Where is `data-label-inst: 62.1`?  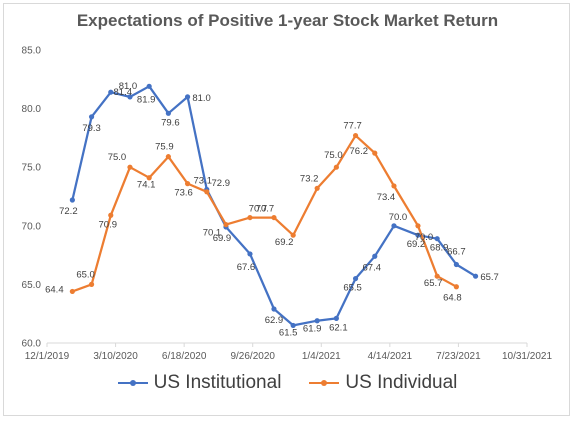 data-label-inst: 62.1 is located at coordinates (338, 327).